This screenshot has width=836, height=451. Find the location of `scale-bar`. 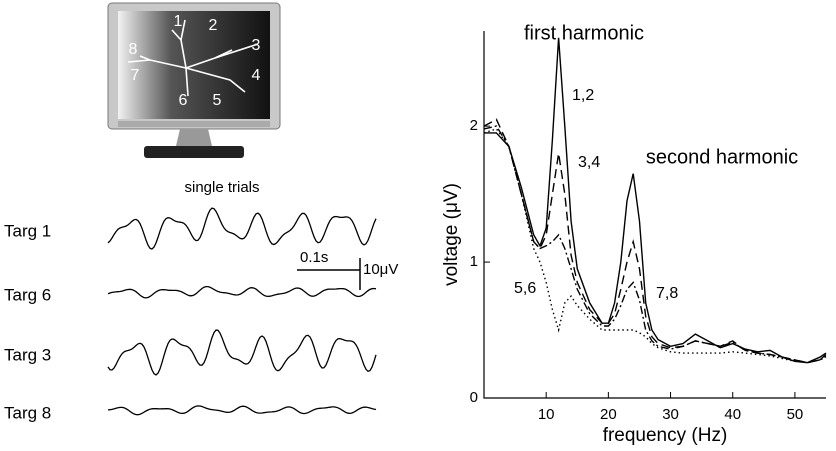

scale-bar is located at coordinates (329, 274).